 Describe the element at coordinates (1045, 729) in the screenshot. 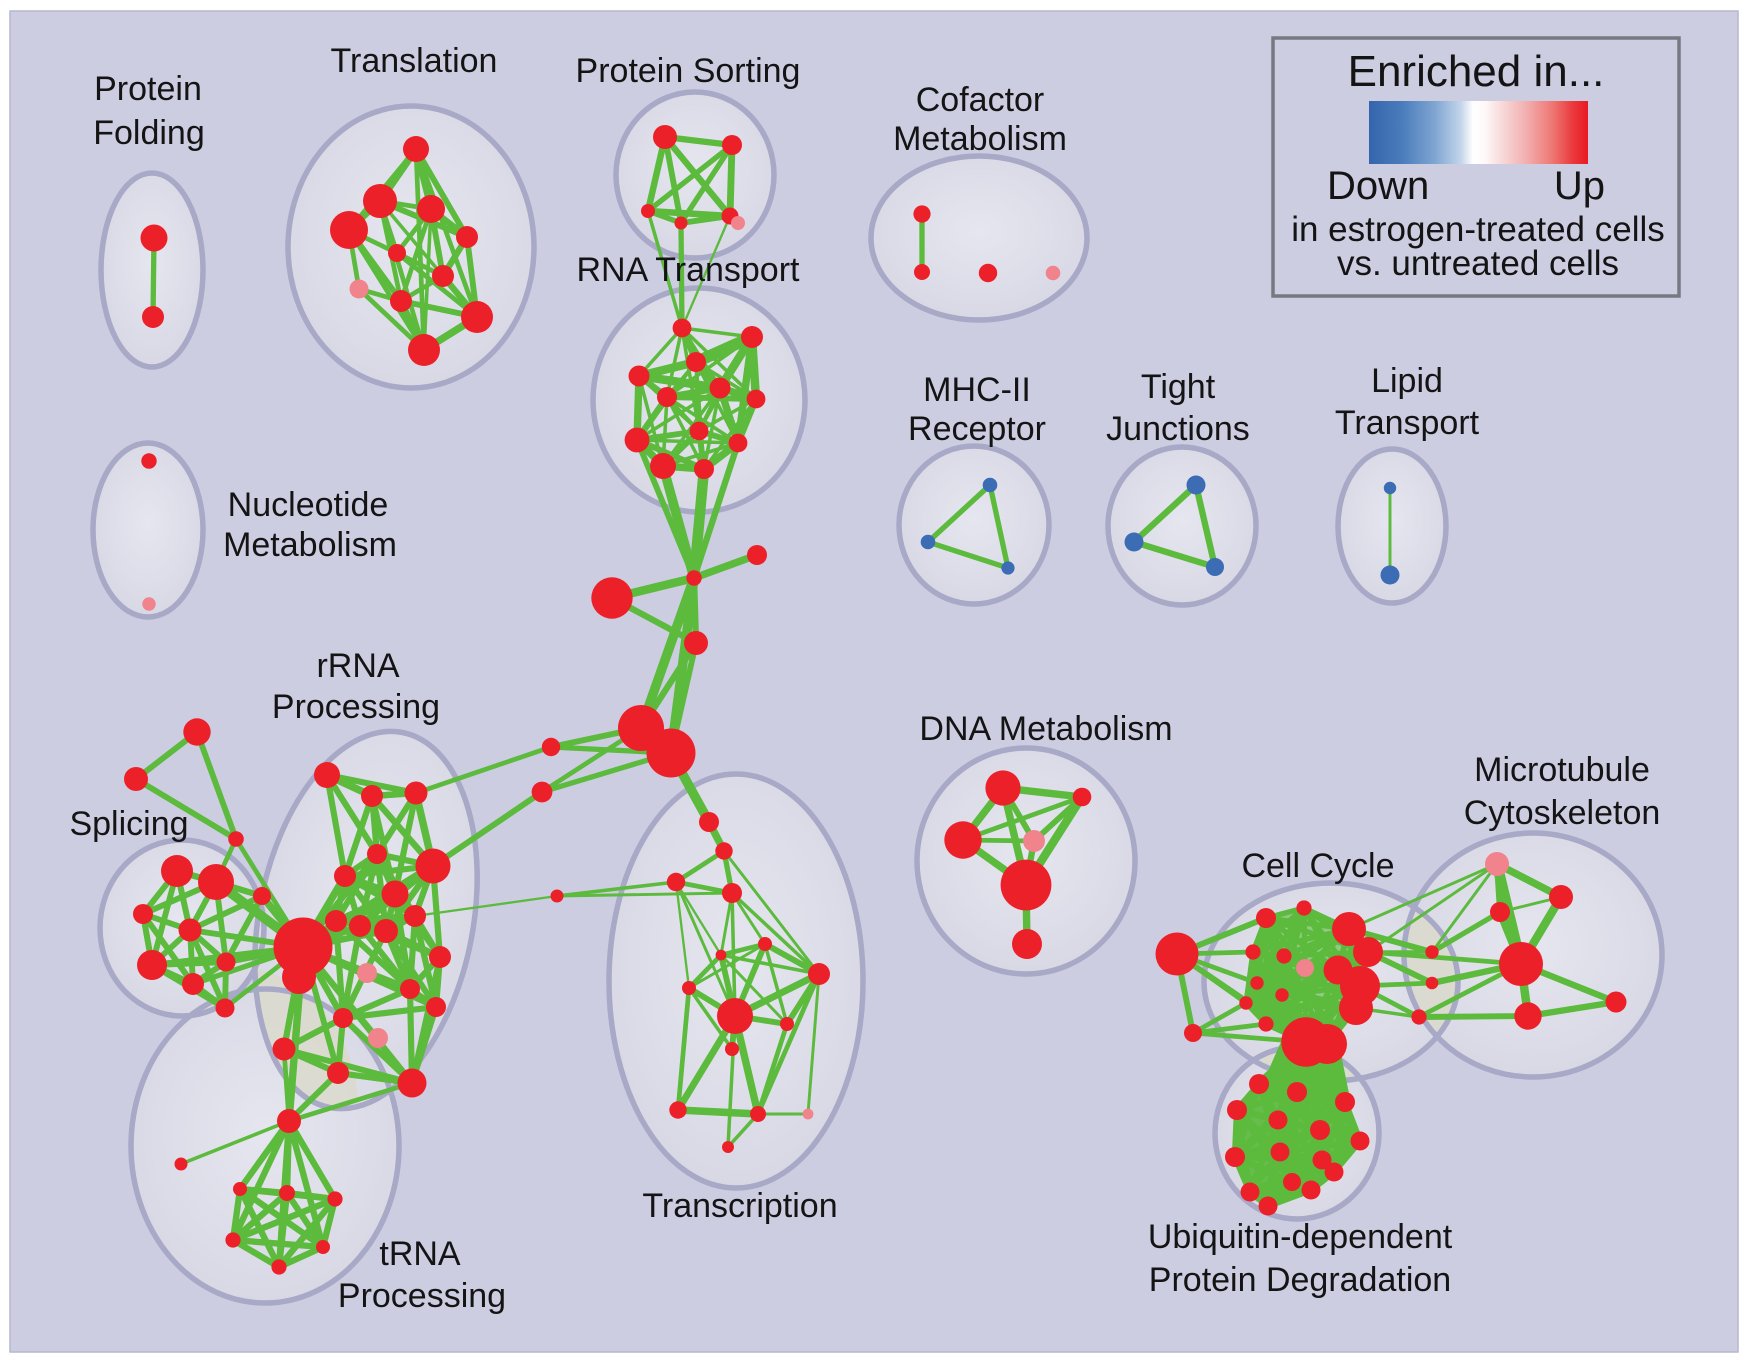

I see `svg-text: DNA Metabolism` at that location.